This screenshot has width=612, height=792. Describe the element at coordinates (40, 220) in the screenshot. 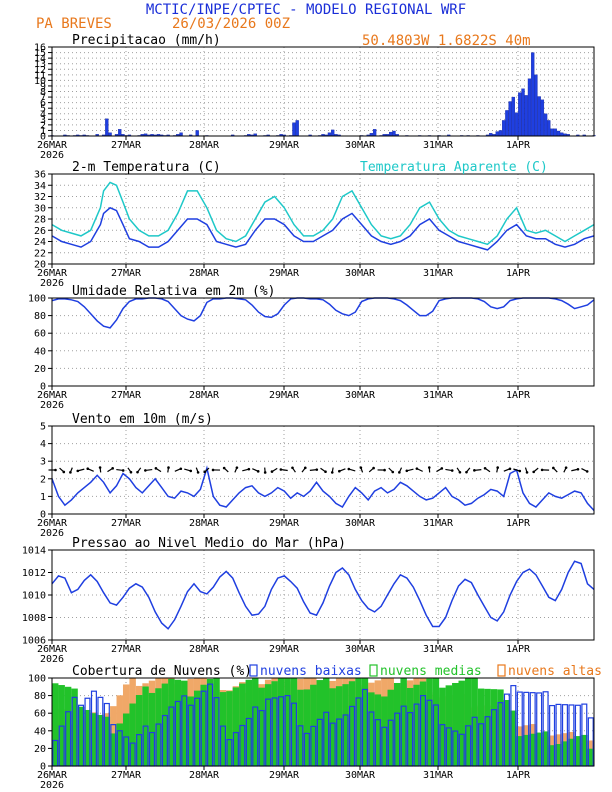

I see `y-tick-label: 28` at that location.